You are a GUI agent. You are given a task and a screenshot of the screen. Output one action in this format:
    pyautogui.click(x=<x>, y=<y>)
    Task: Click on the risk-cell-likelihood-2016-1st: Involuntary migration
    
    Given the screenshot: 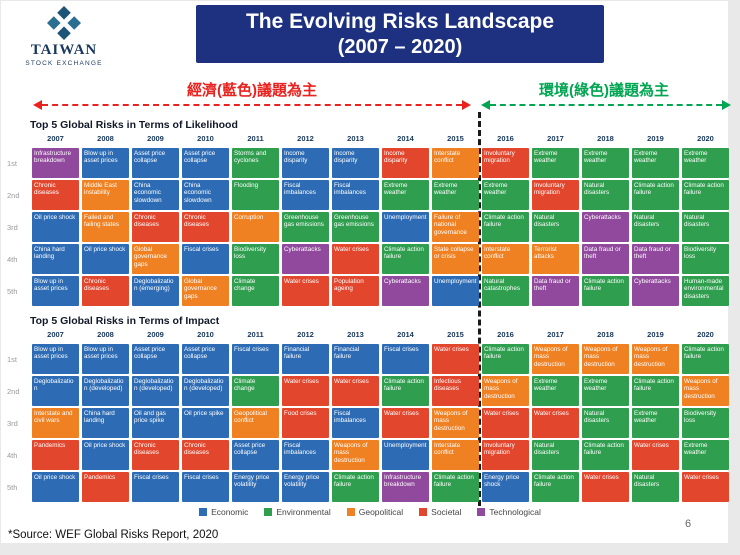 What is the action you would take?
    pyautogui.click(x=505, y=163)
    